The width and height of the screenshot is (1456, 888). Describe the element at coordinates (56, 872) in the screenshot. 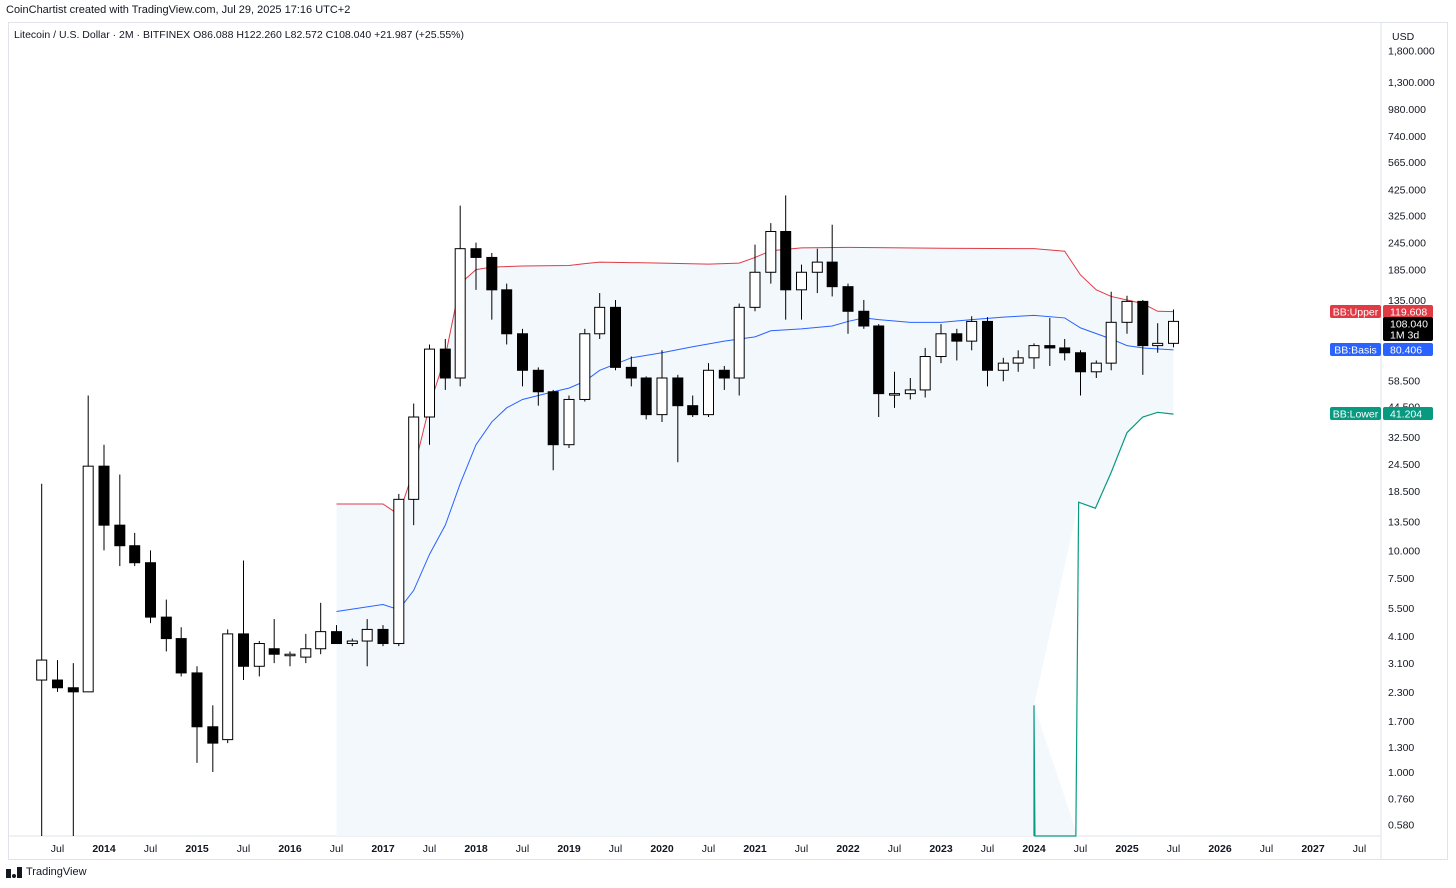

I see `footer-brand-label: TradingView` at that location.